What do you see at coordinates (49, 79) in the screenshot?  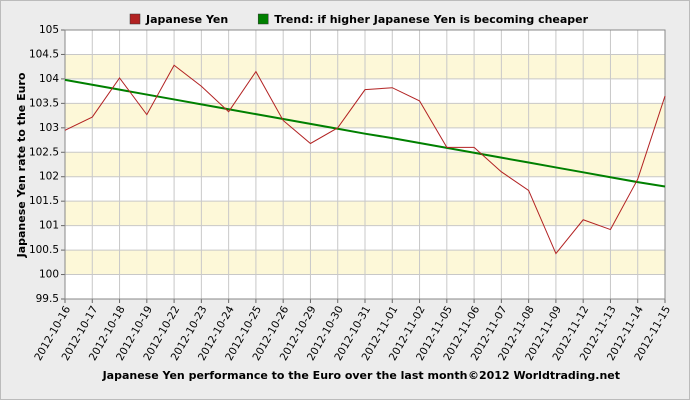 I see `y-tick-label: 104` at bounding box center [49, 79].